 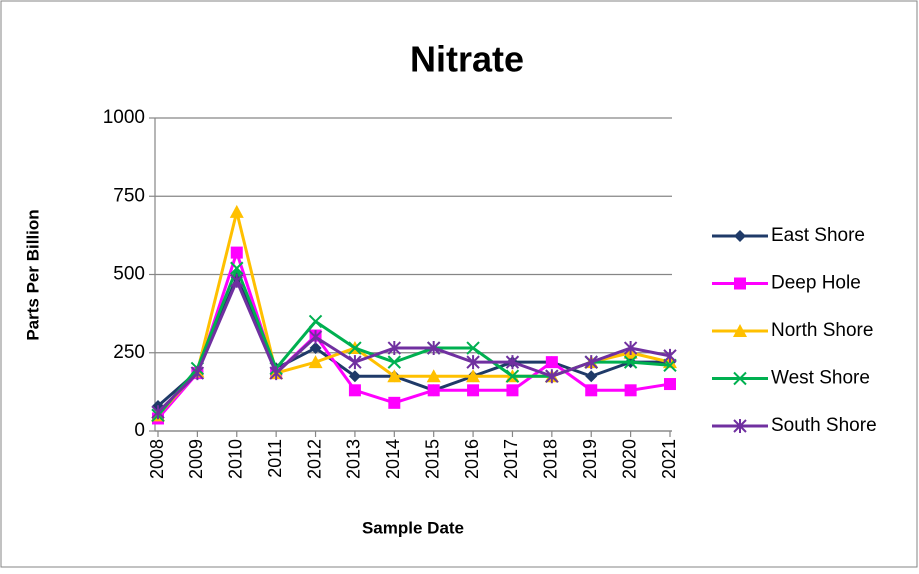 What do you see at coordinates (551, 459) in the screenshot?
I see `x-tick-label: 2018` at bounding box center [551, 459].